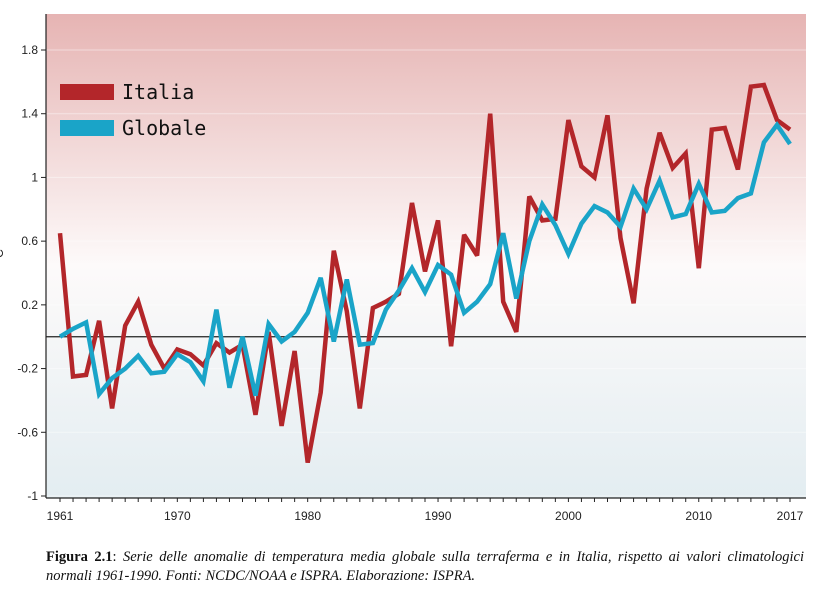 The height and width of the screenshot is (606, 830). What do you see at coordinates (698, 516) in the screenshot?
I see `x-tick-label: 2010` at bounding box center [698, 516].